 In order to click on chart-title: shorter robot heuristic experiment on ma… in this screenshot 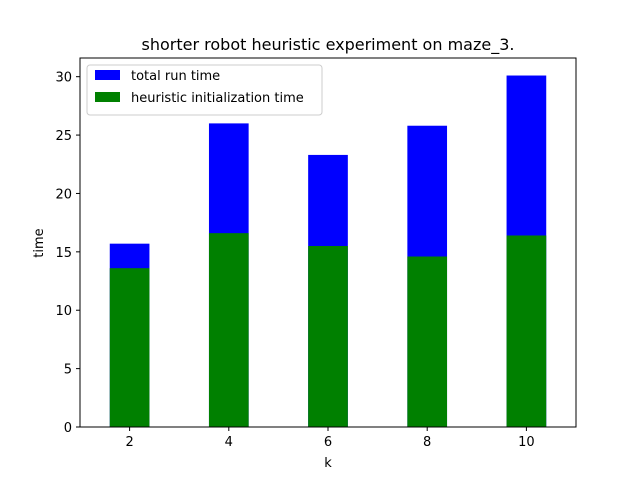, I will do `click(328, 45)`.